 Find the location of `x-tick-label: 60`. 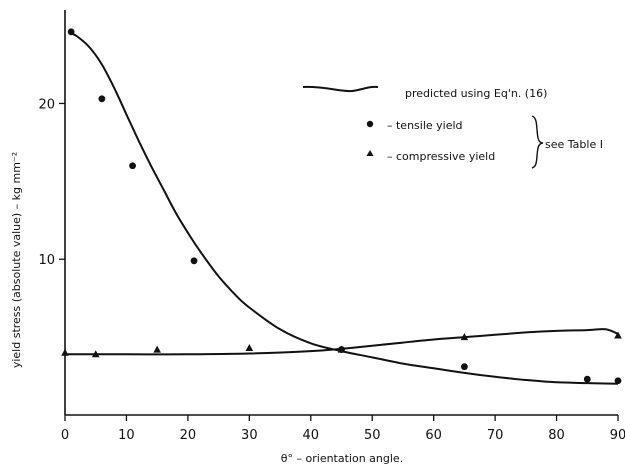

x-tick-label: 60 is located at coordinates (433, 435).